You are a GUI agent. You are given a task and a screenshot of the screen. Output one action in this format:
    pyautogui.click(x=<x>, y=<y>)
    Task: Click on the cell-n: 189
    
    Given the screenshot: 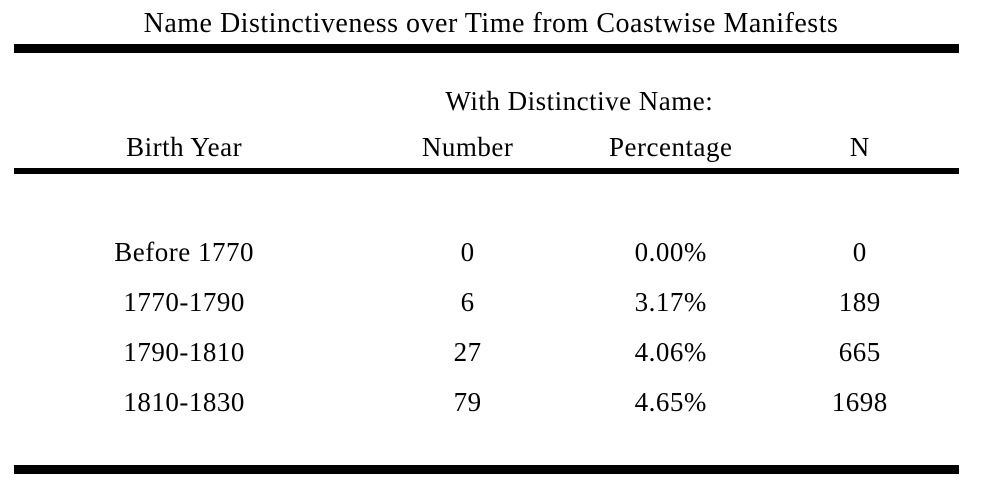 What is the action you would take?
    pyautogui.click(x=859, y=302)
    